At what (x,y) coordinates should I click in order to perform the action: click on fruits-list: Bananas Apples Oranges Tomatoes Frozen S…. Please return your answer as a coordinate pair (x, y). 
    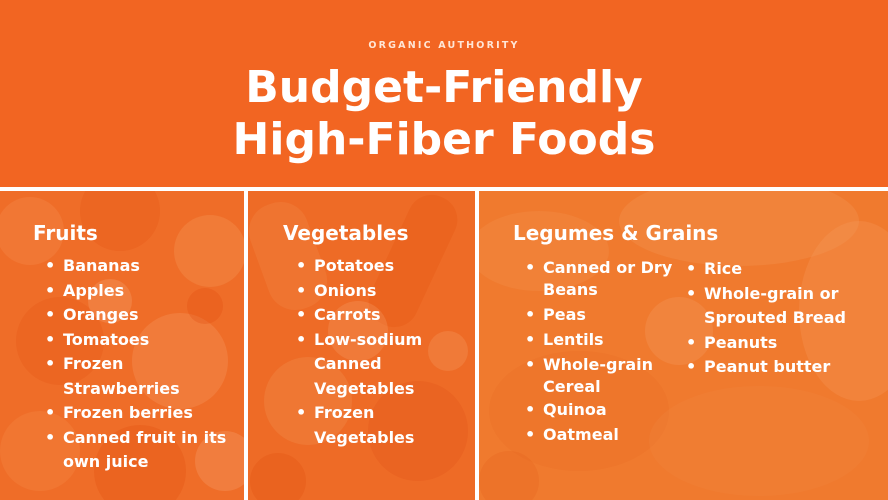
    Looking at the image, I should click on (138, 364).